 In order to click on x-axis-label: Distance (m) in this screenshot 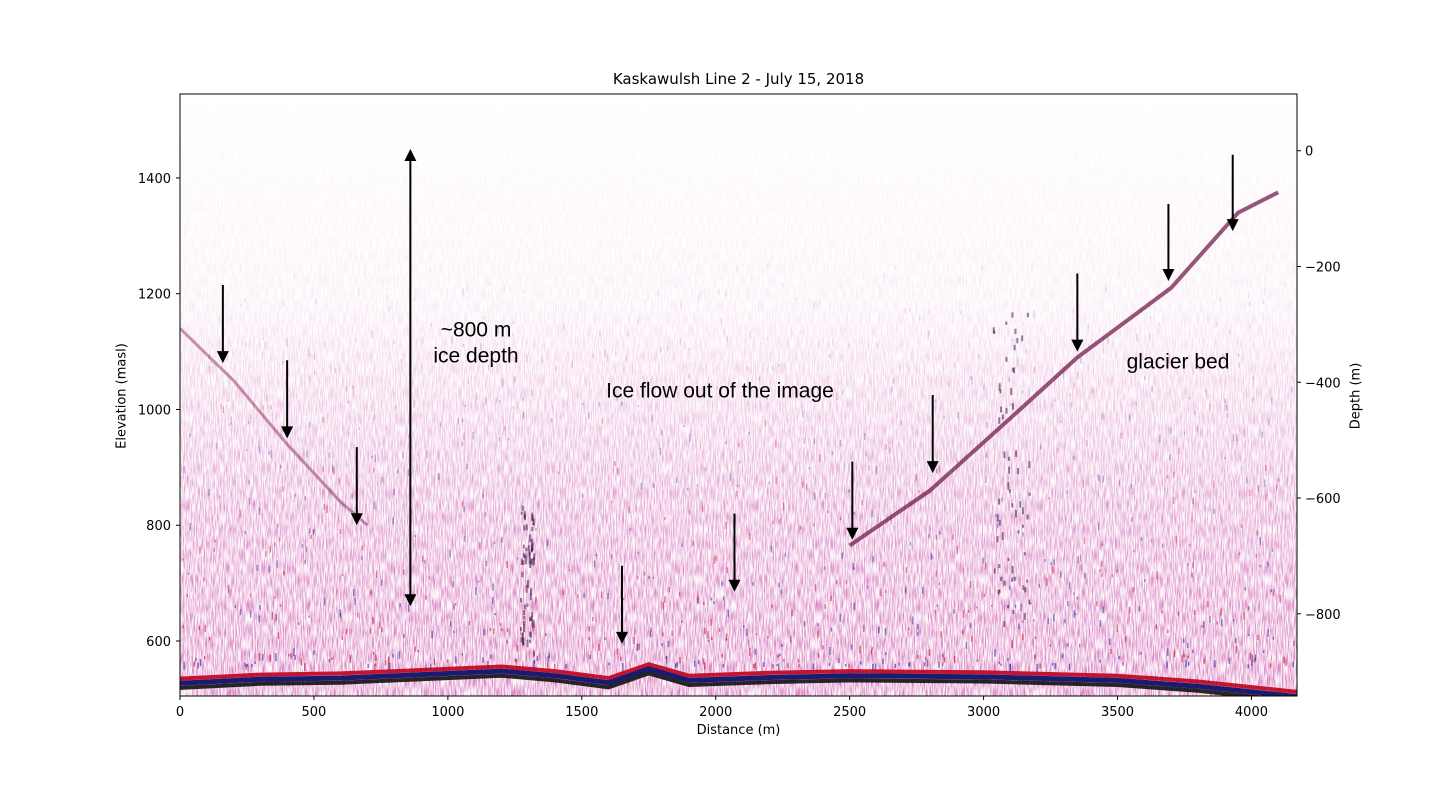, I will do `click(738, 730)`.